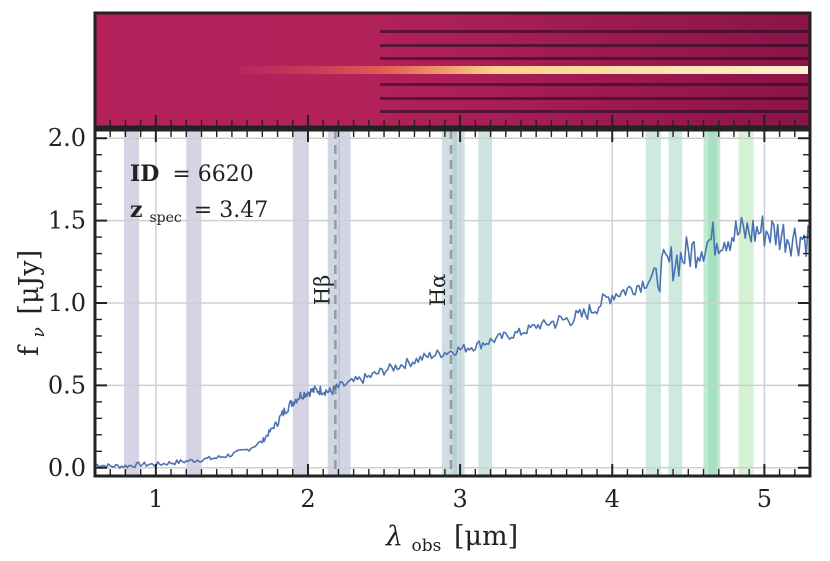 The image size is (830, 561). Describe the element at coordinates (29, 282) in the screenshot. I see `y-axis-unit: [μJy]` at that location.